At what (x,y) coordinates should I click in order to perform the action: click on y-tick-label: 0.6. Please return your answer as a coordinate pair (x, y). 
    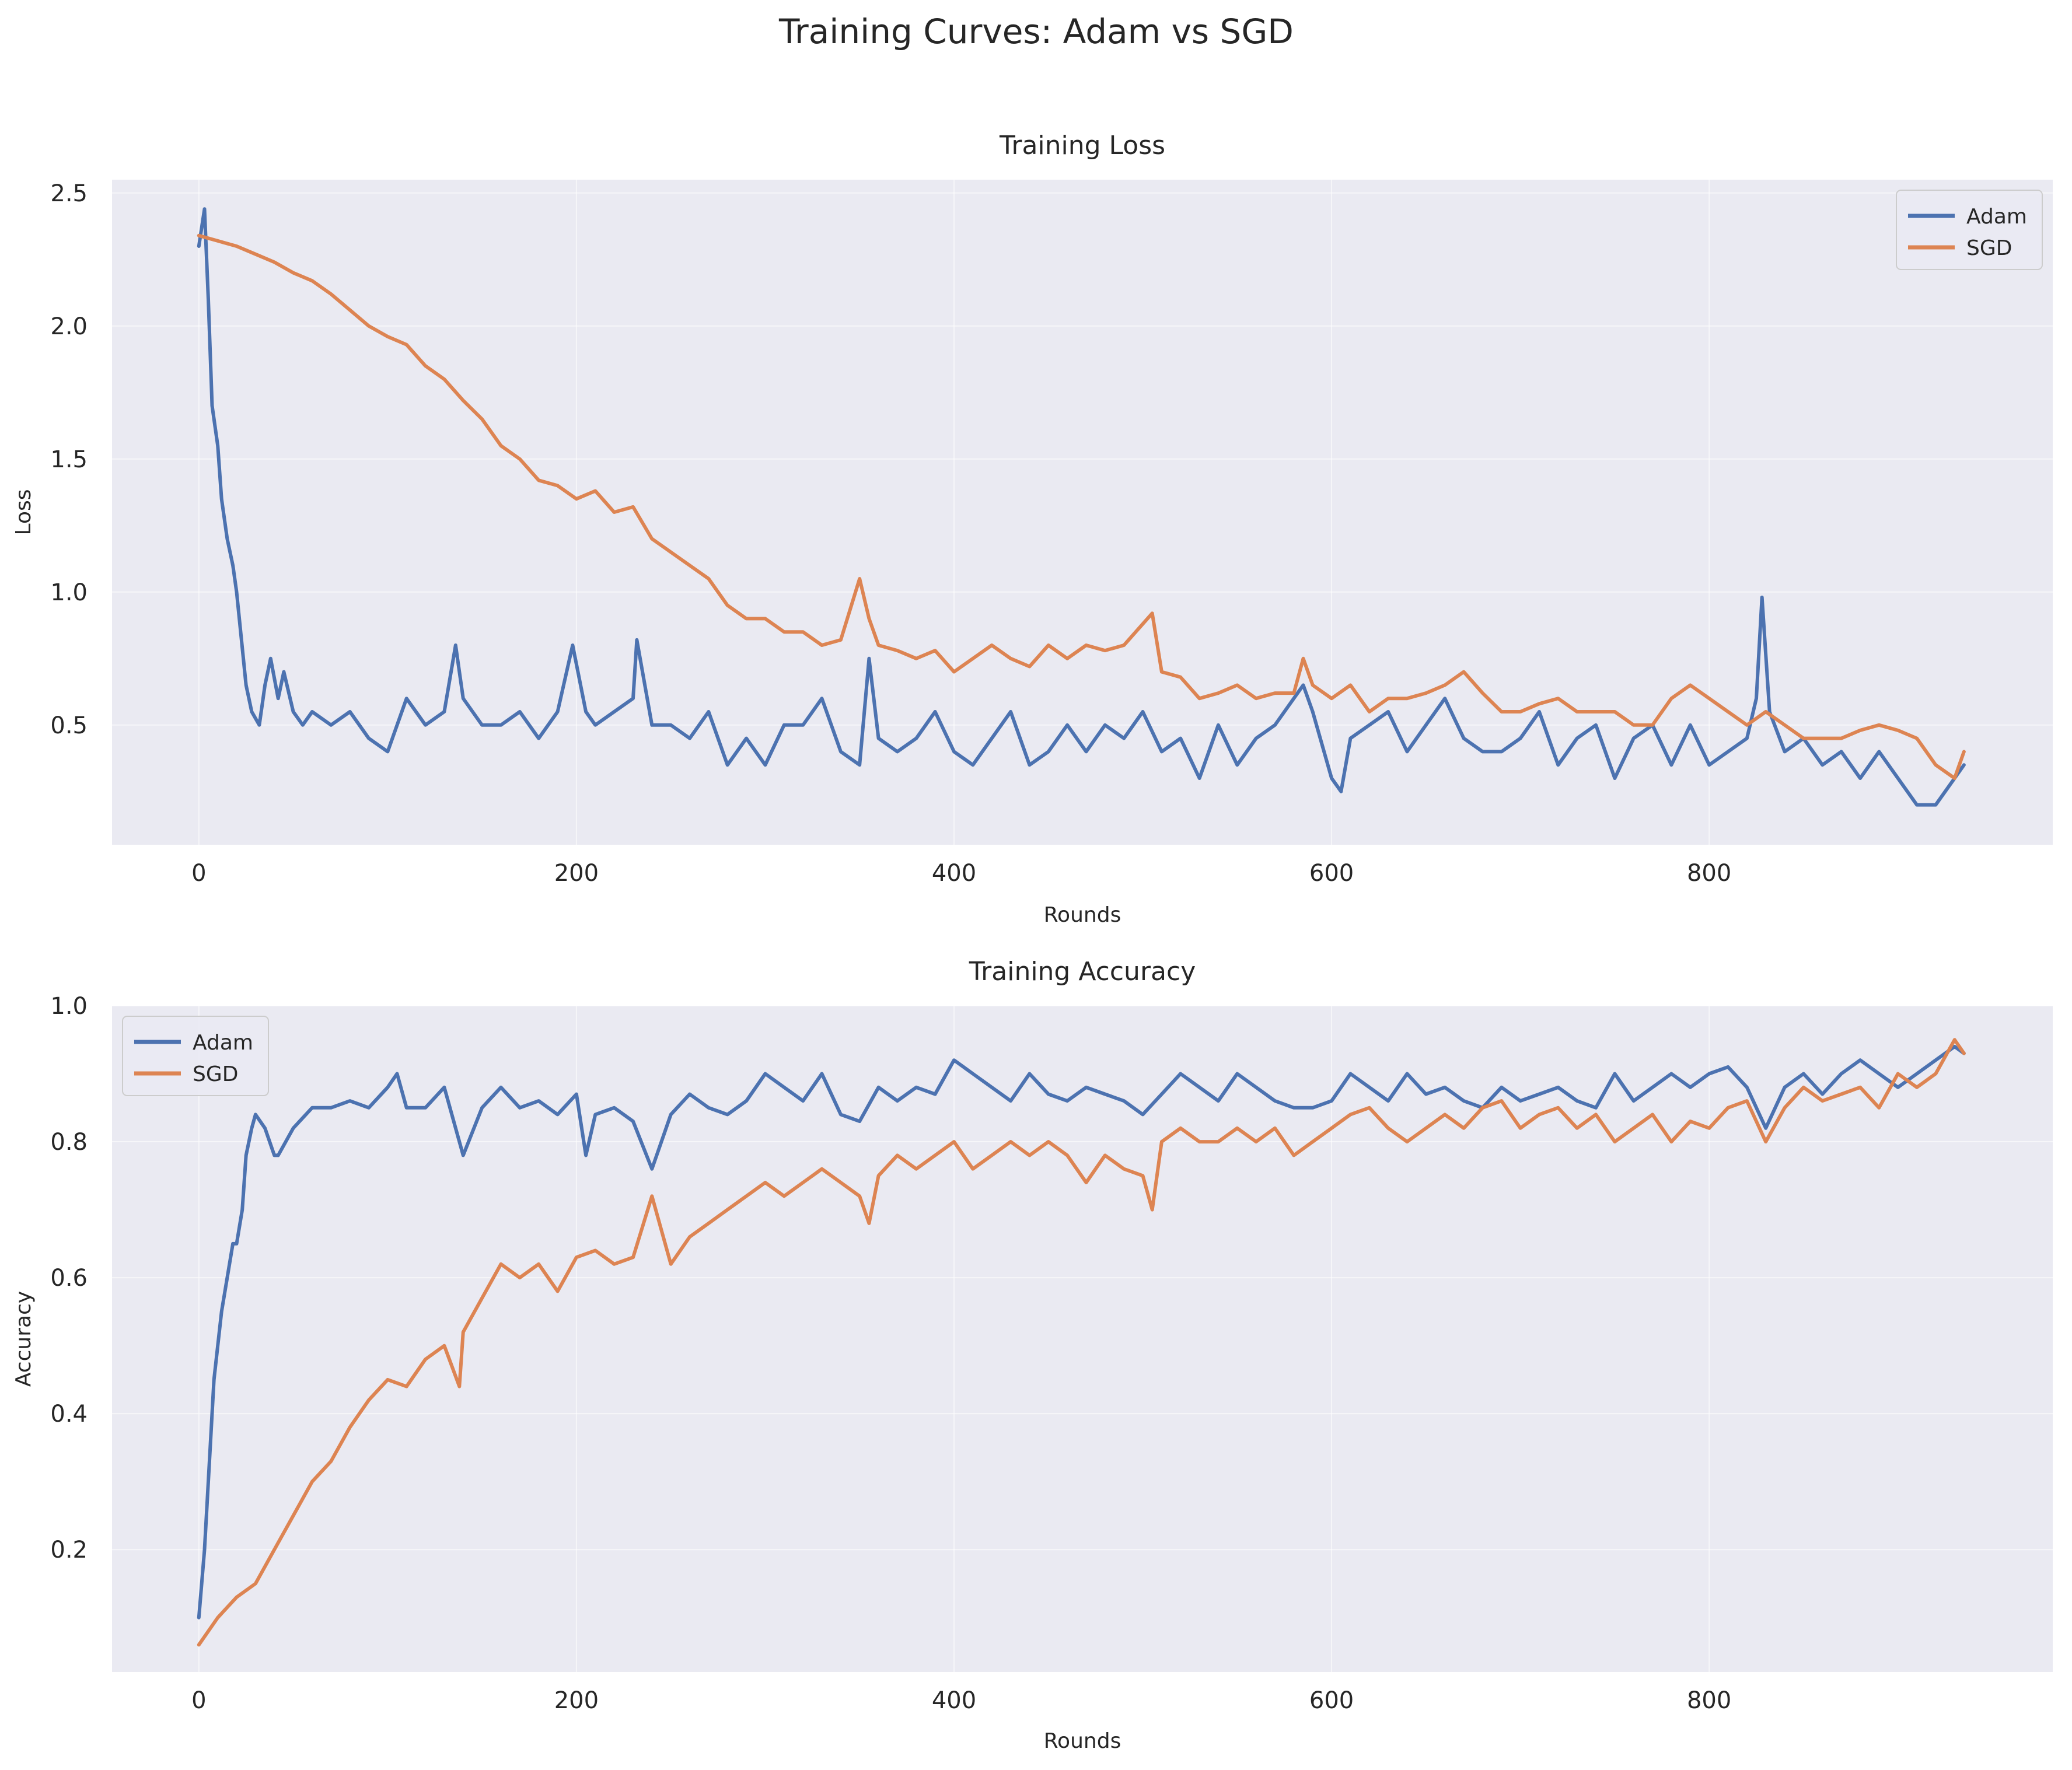
    Looking at the image, I should click on (69, 1278).